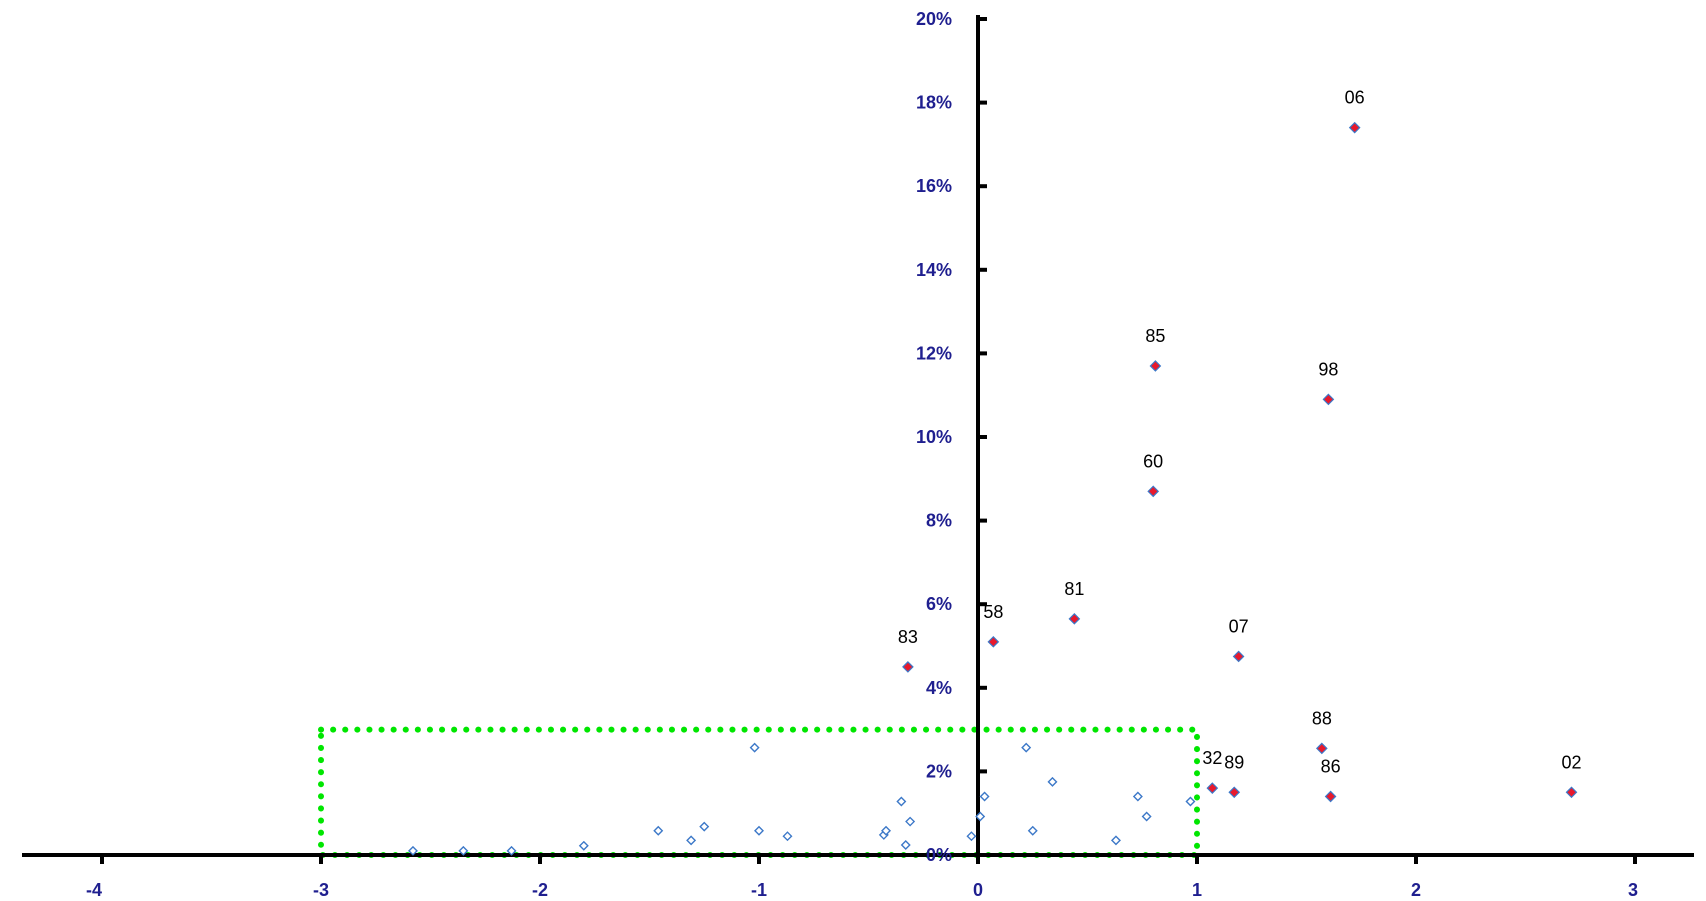  What do you see at coordinates (759, 890) in the screenshot?
I see `x-tick-label: -1` at bounding box center [759, 890].